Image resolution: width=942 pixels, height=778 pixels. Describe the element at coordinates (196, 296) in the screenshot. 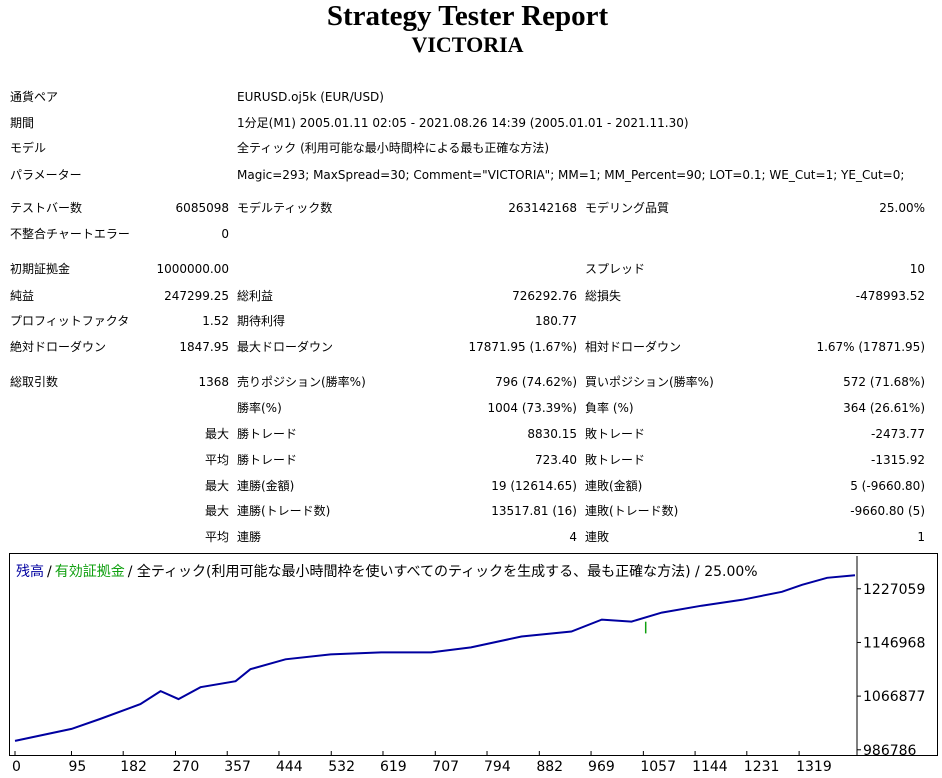

I see `stat-value: 247299.25` at that location.